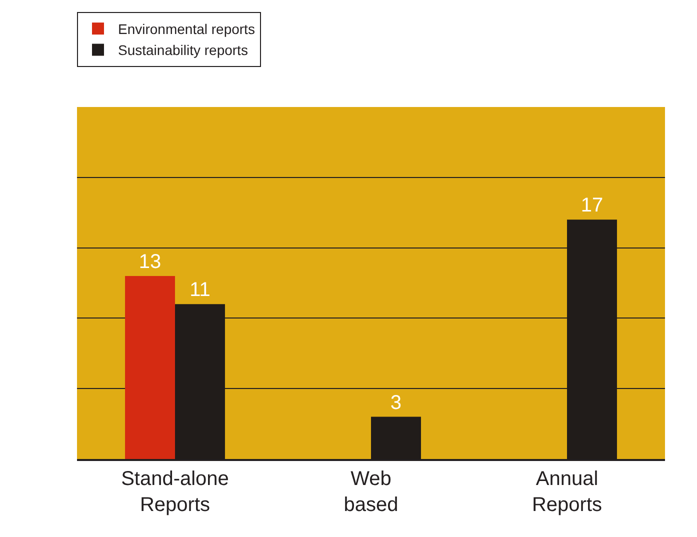  What do you see at coordinates (592, 205) in the screenshot?
I see `data-label: 17` at bounding box center [592, 205].